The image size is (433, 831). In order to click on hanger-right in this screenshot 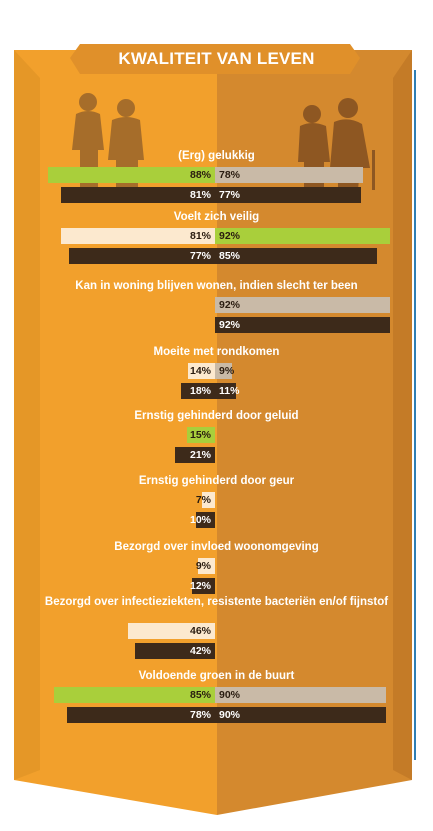, I will do `click(213, 27)`.